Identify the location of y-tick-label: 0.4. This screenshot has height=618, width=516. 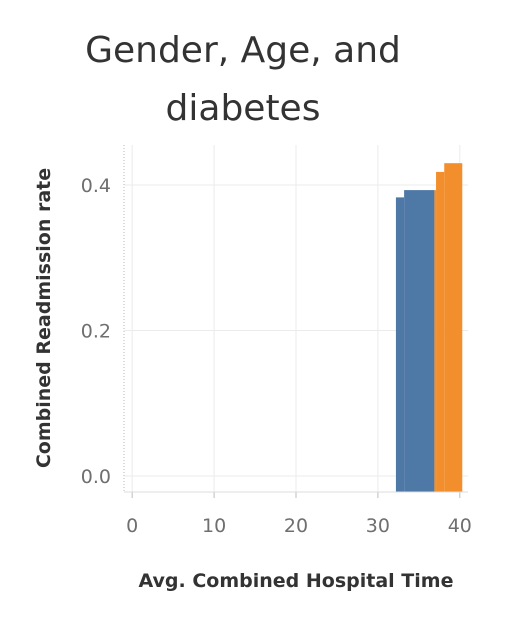
(96, 186).